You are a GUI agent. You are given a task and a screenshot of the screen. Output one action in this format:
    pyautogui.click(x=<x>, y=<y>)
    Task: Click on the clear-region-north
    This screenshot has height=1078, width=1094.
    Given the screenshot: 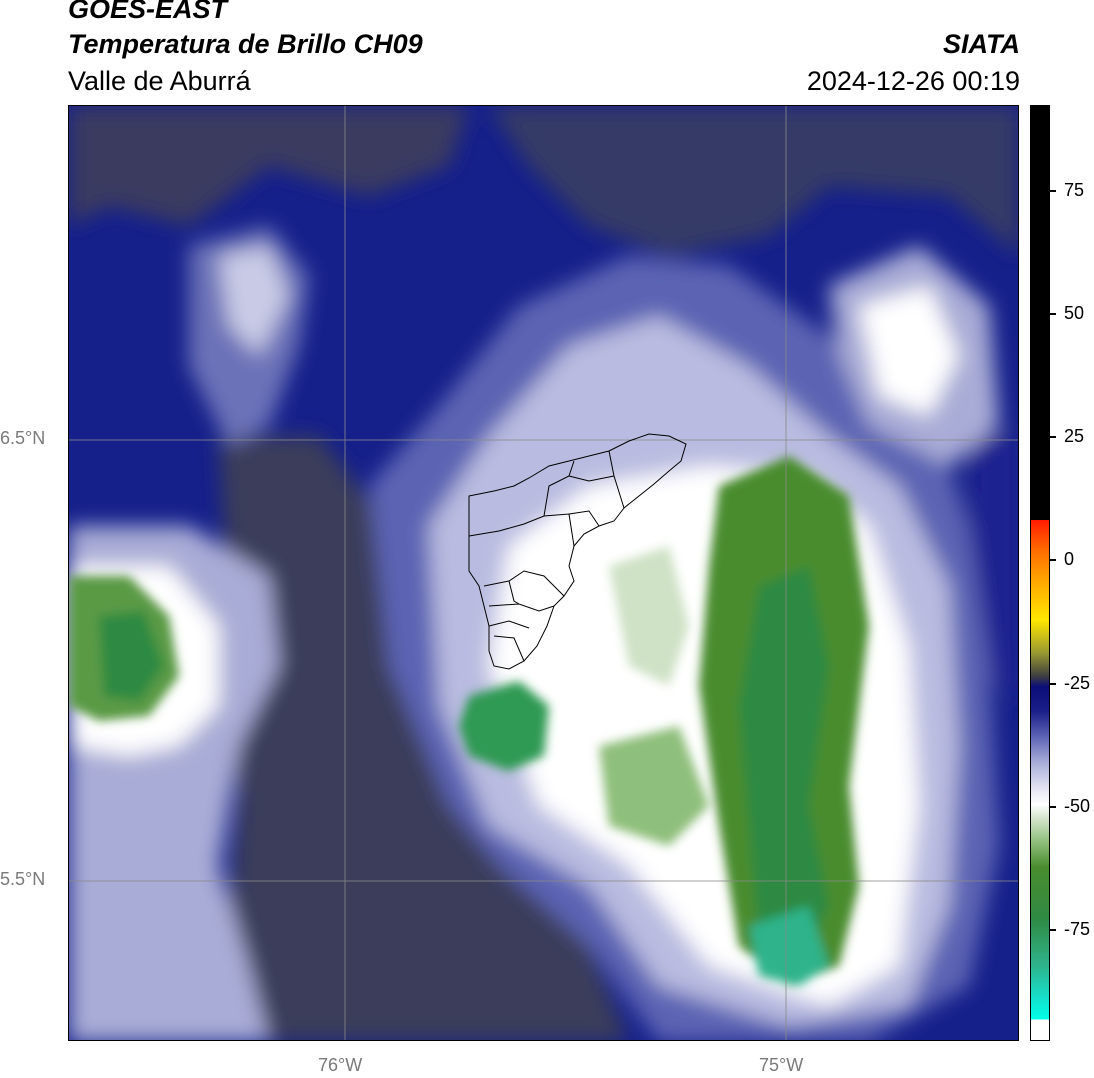 What is the action you would take?
    pyautogui.click(x=269, y=166)
    